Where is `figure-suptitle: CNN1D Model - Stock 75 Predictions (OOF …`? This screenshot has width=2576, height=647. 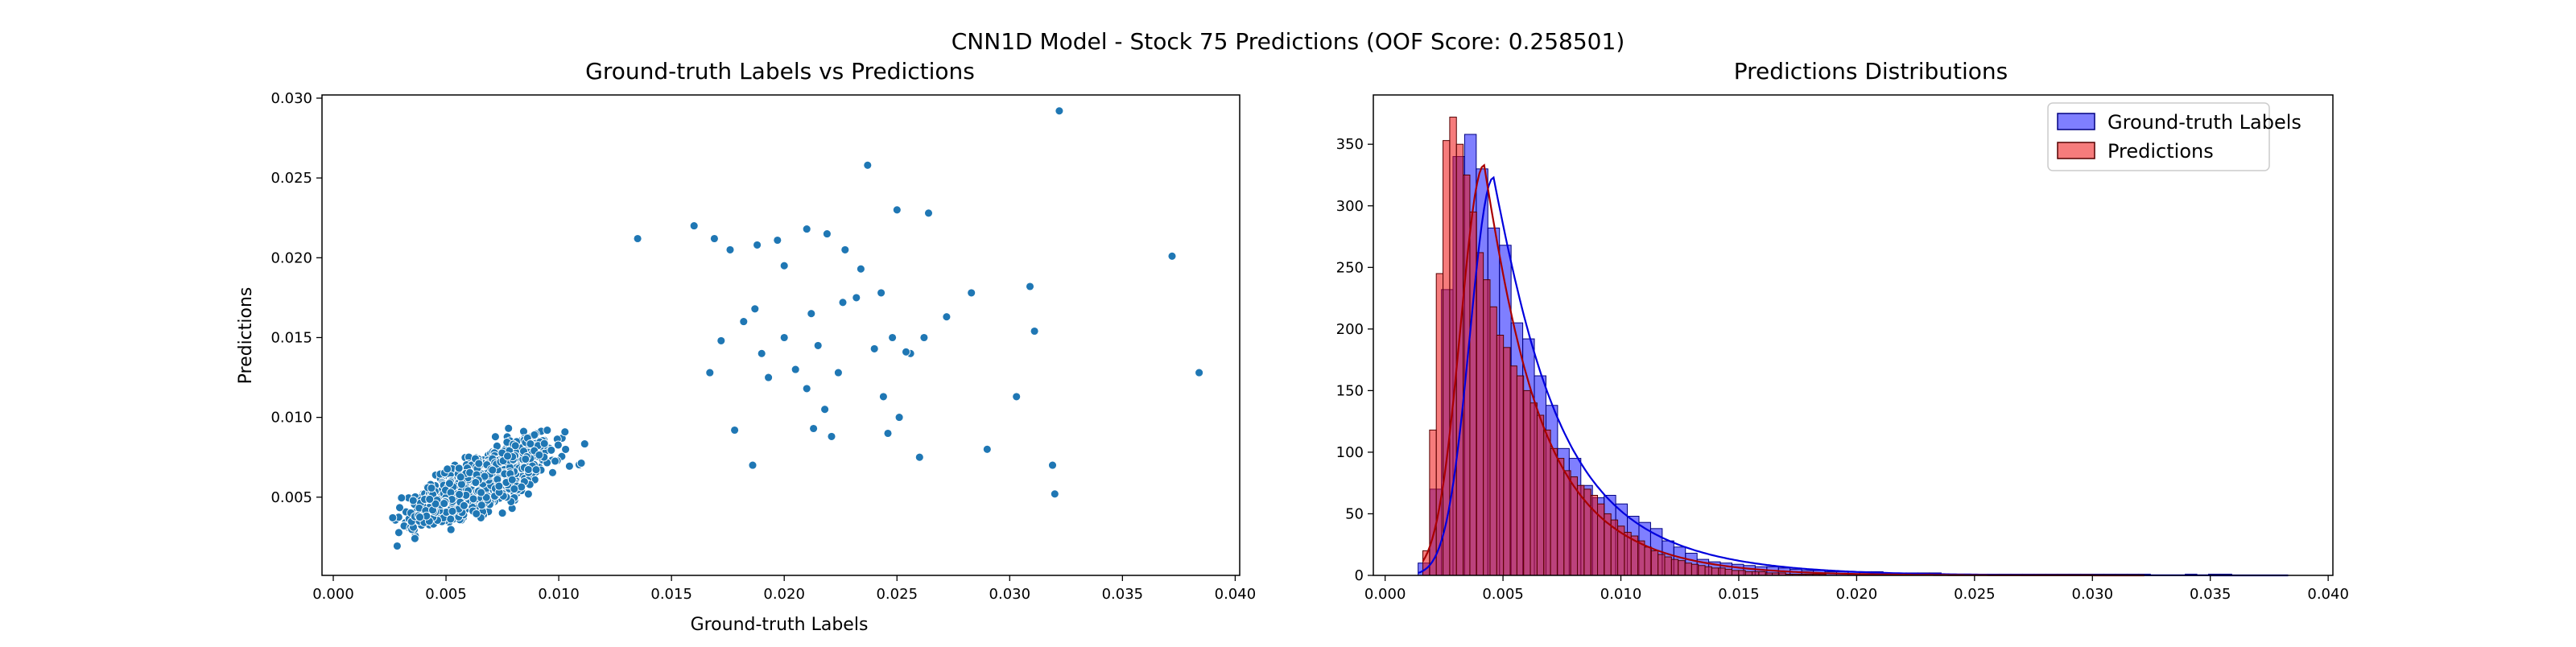
figure-suptitle: CNN1D Model - Stock 75 Predictions (OOF … is located at coordinates (1288, 41).